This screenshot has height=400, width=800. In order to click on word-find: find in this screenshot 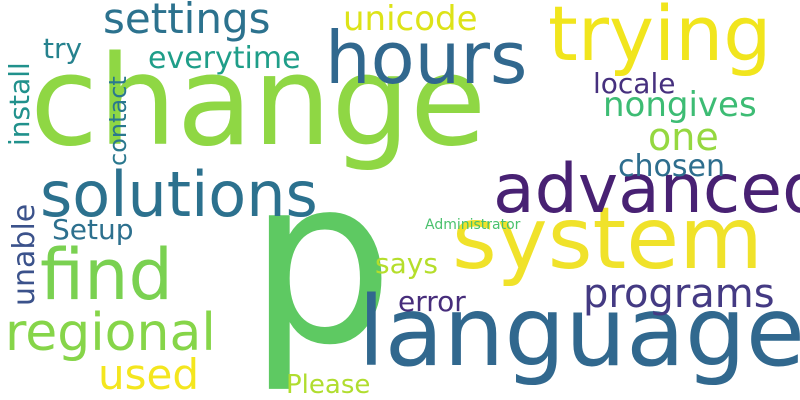, I will do `click(106, 275)`.